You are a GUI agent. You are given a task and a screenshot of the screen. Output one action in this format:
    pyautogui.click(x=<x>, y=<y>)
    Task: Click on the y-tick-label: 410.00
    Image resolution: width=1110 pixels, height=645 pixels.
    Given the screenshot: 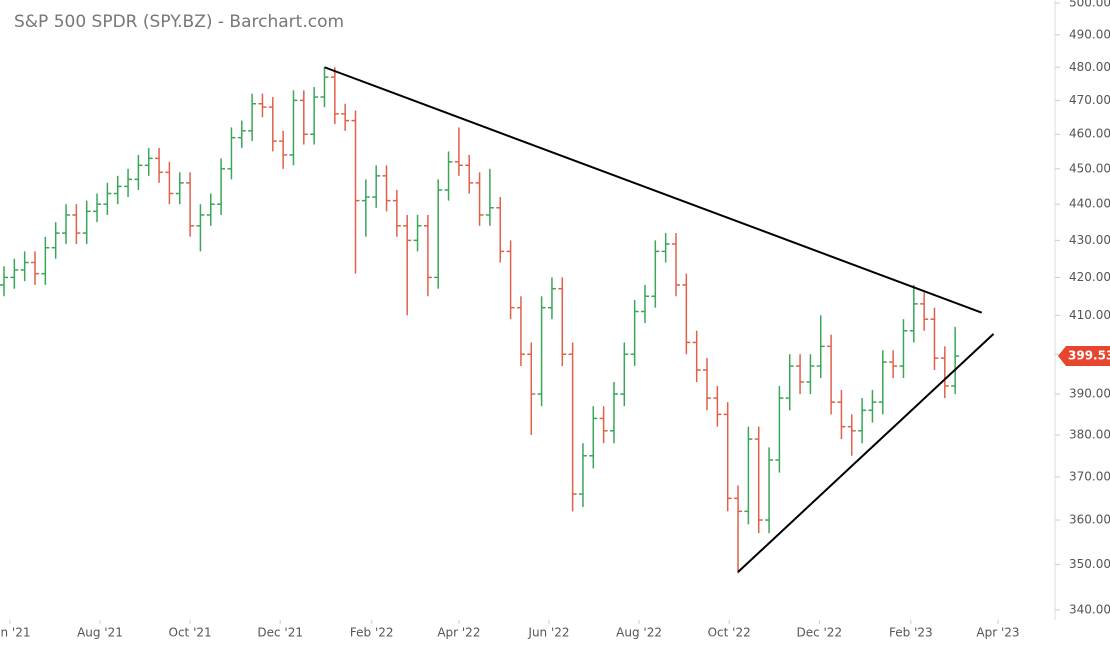 What is the action you would take?
    pyautogui.click(x=1089, y=315)
    